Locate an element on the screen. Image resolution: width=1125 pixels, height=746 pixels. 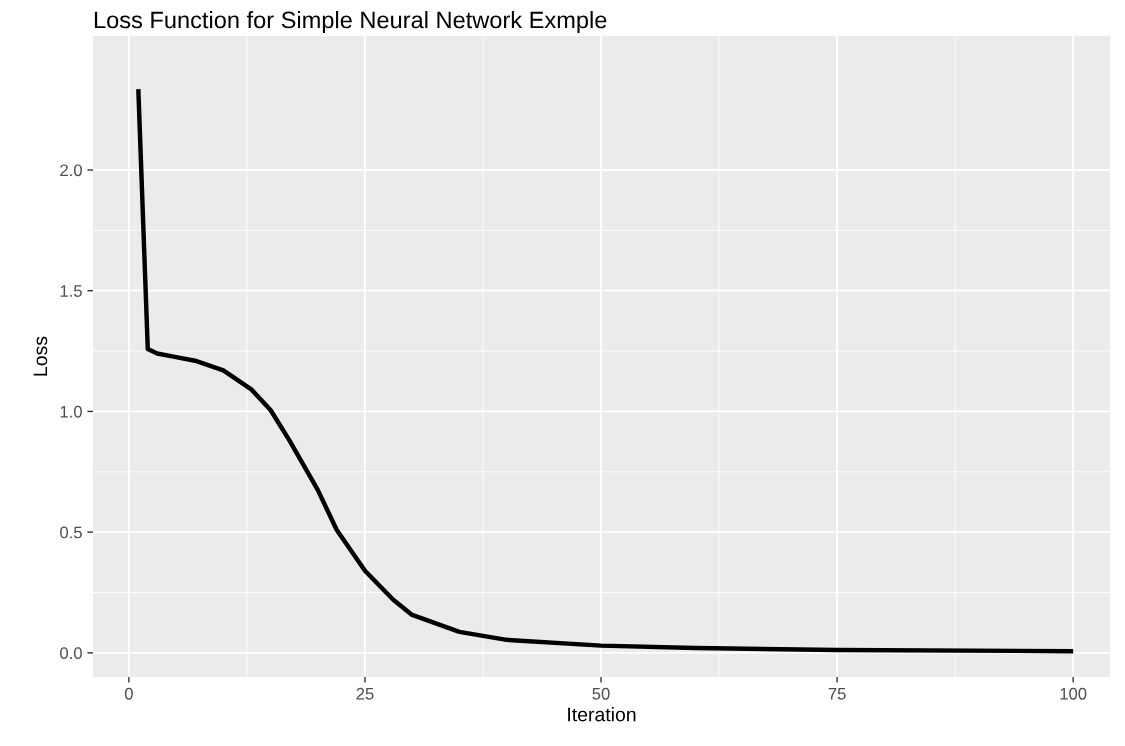
x-axis-title: Iteration is located at coordinates (602, 714).